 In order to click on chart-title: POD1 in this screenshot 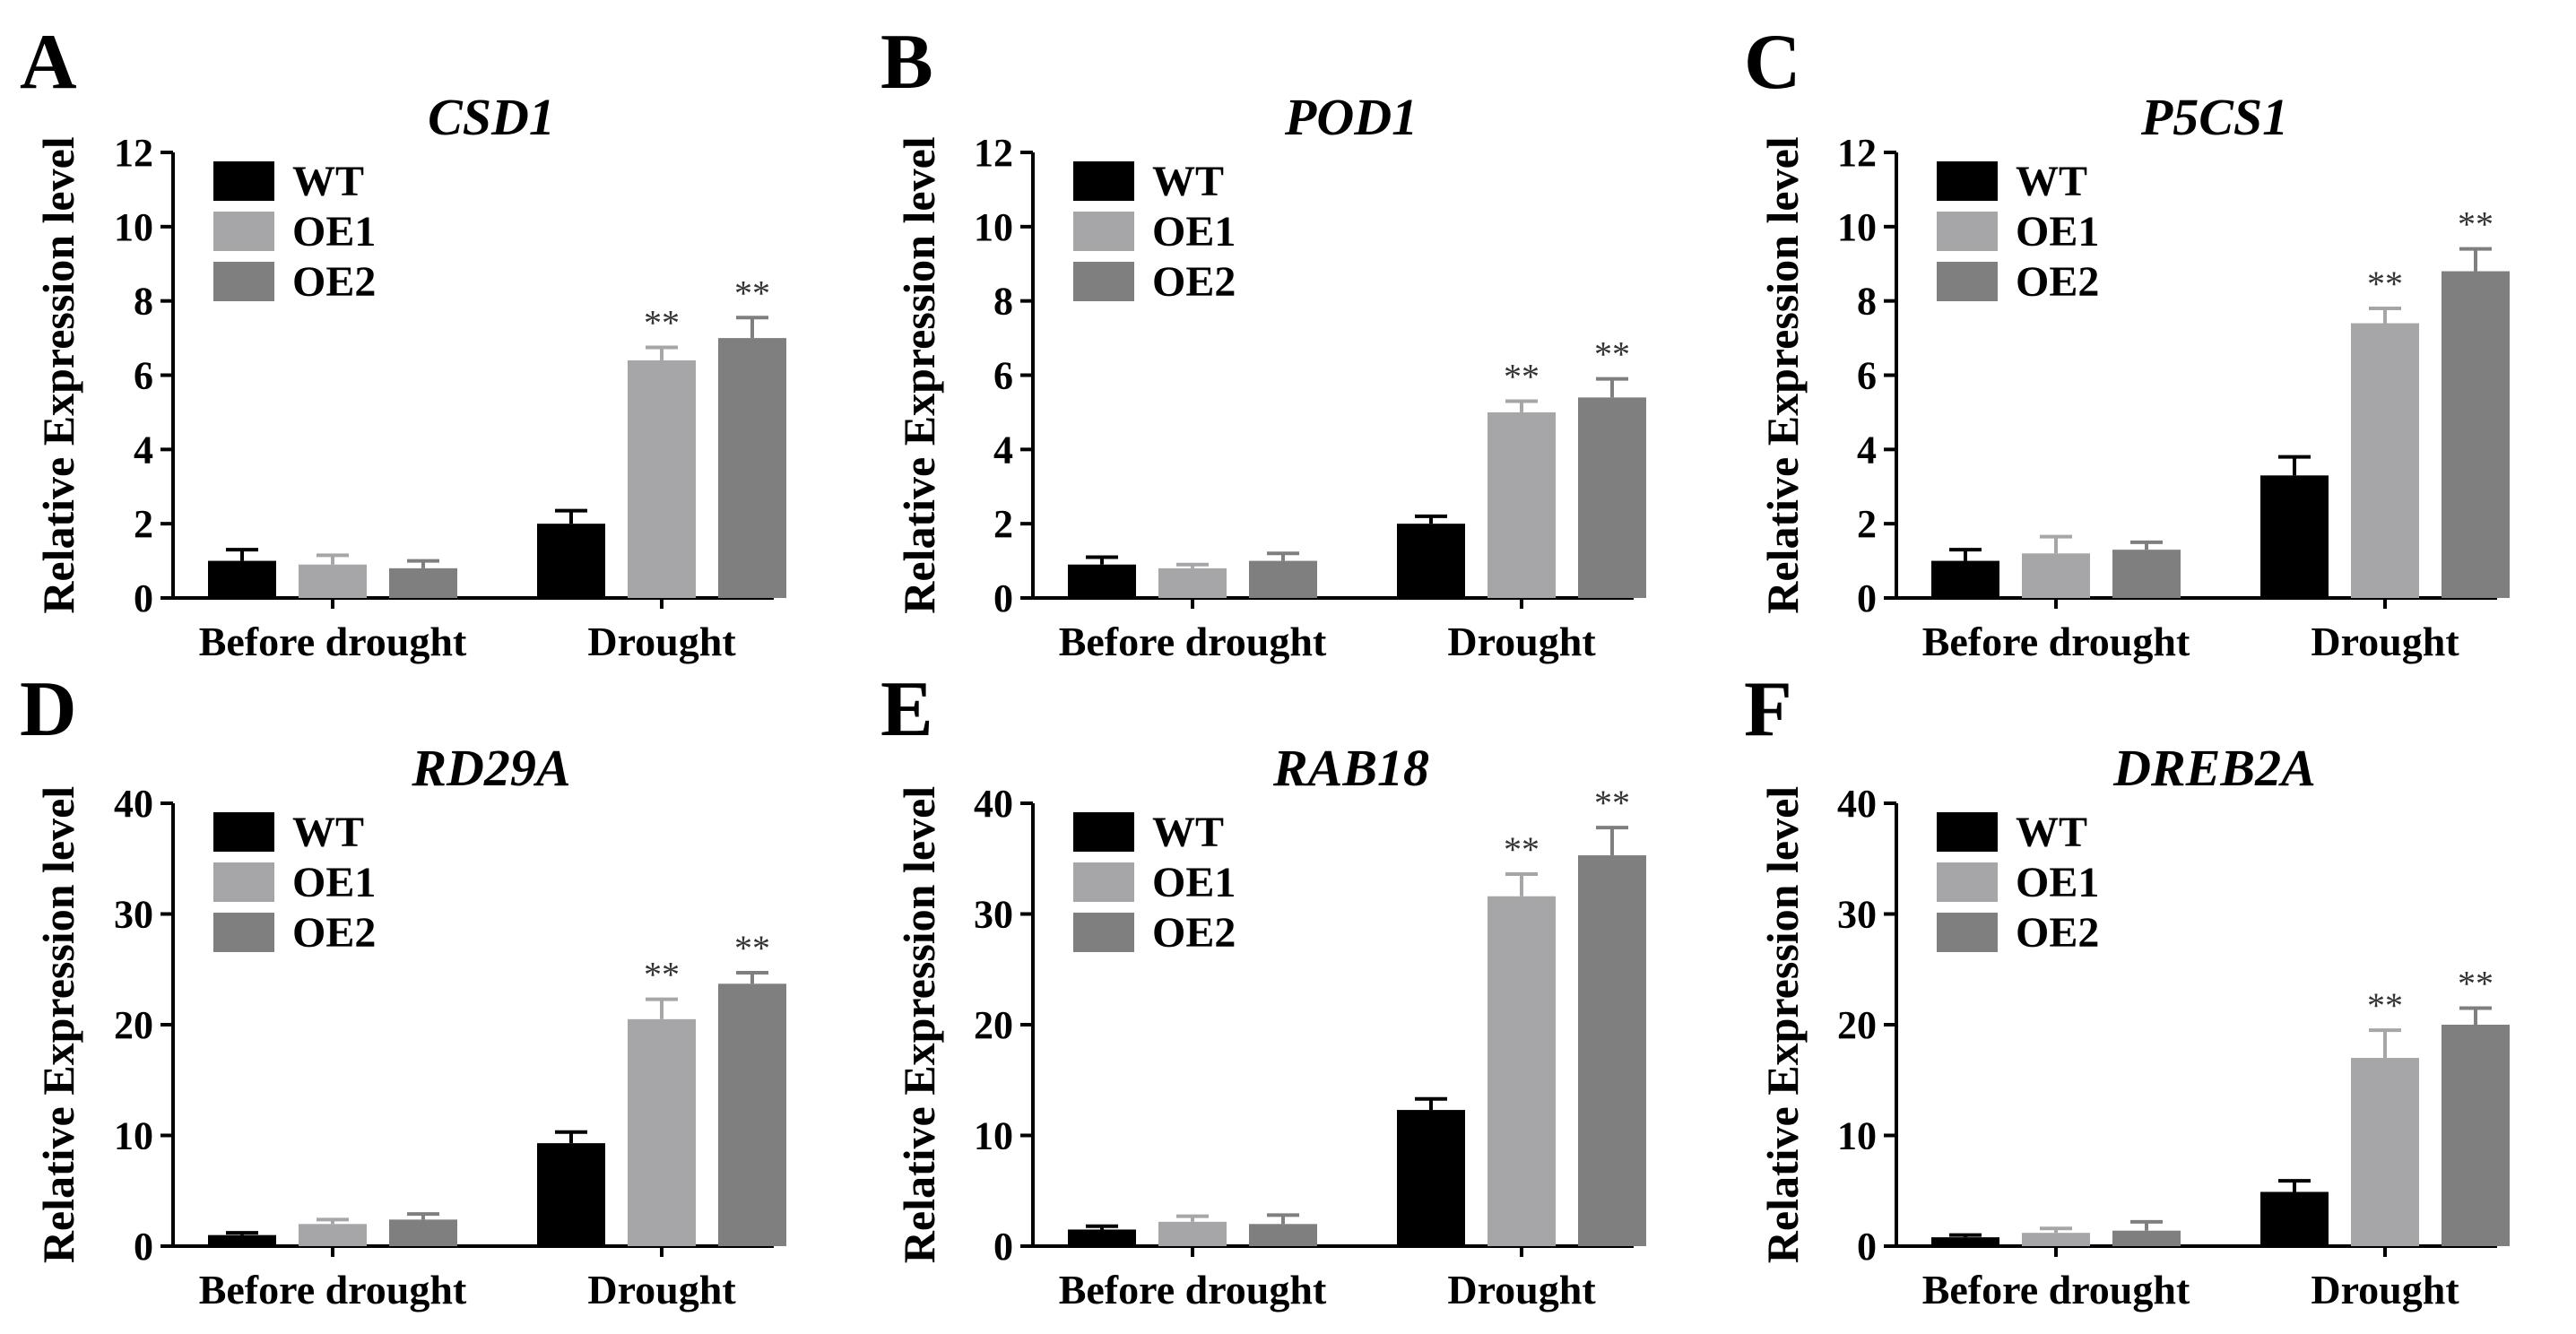, I will do `click(1351, 117)`.